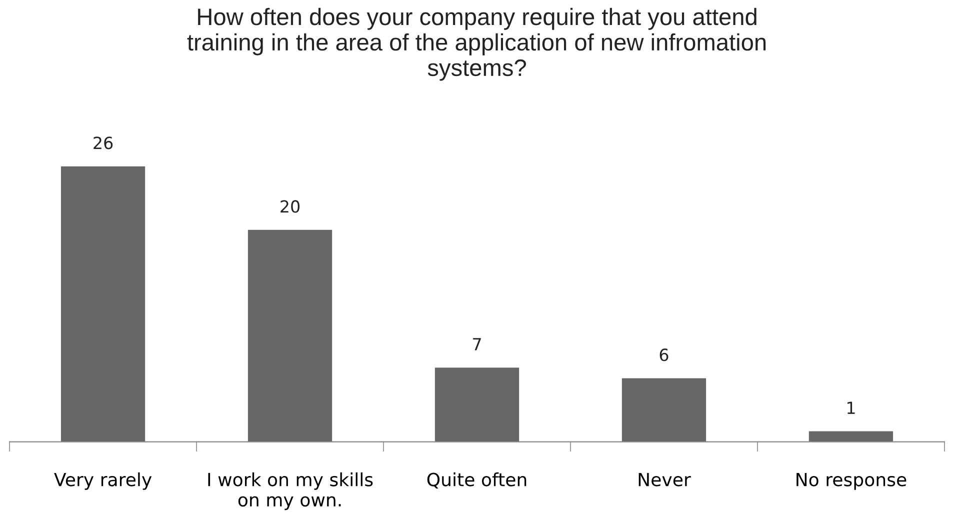  I want to click on data-label: 26, so click(103, 143).